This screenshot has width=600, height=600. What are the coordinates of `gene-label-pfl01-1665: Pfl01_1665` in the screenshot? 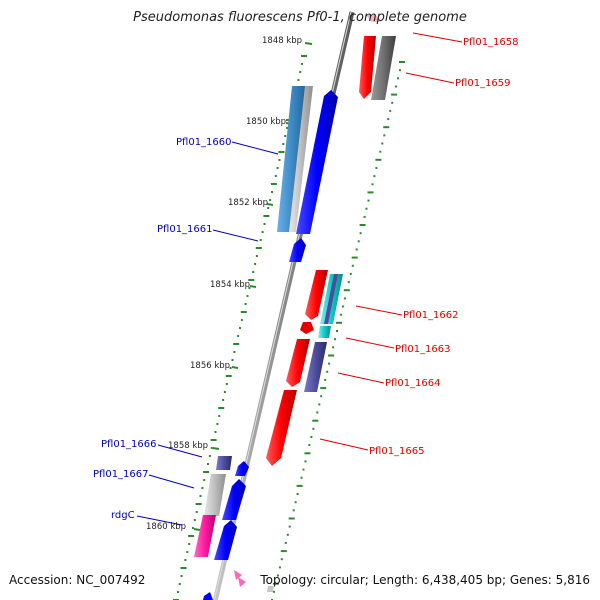 It's located at (397, 451).